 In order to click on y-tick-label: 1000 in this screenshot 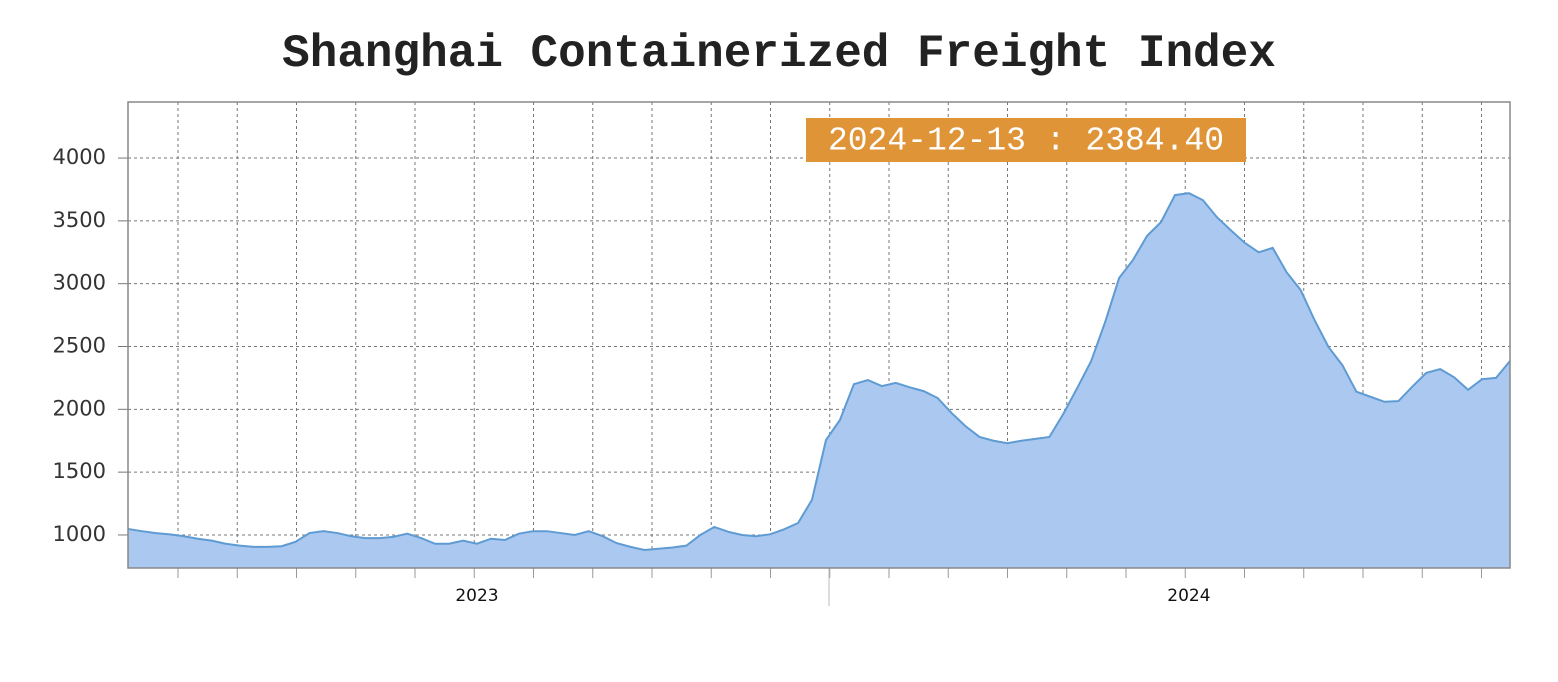, I will do `click(79, 534)`.